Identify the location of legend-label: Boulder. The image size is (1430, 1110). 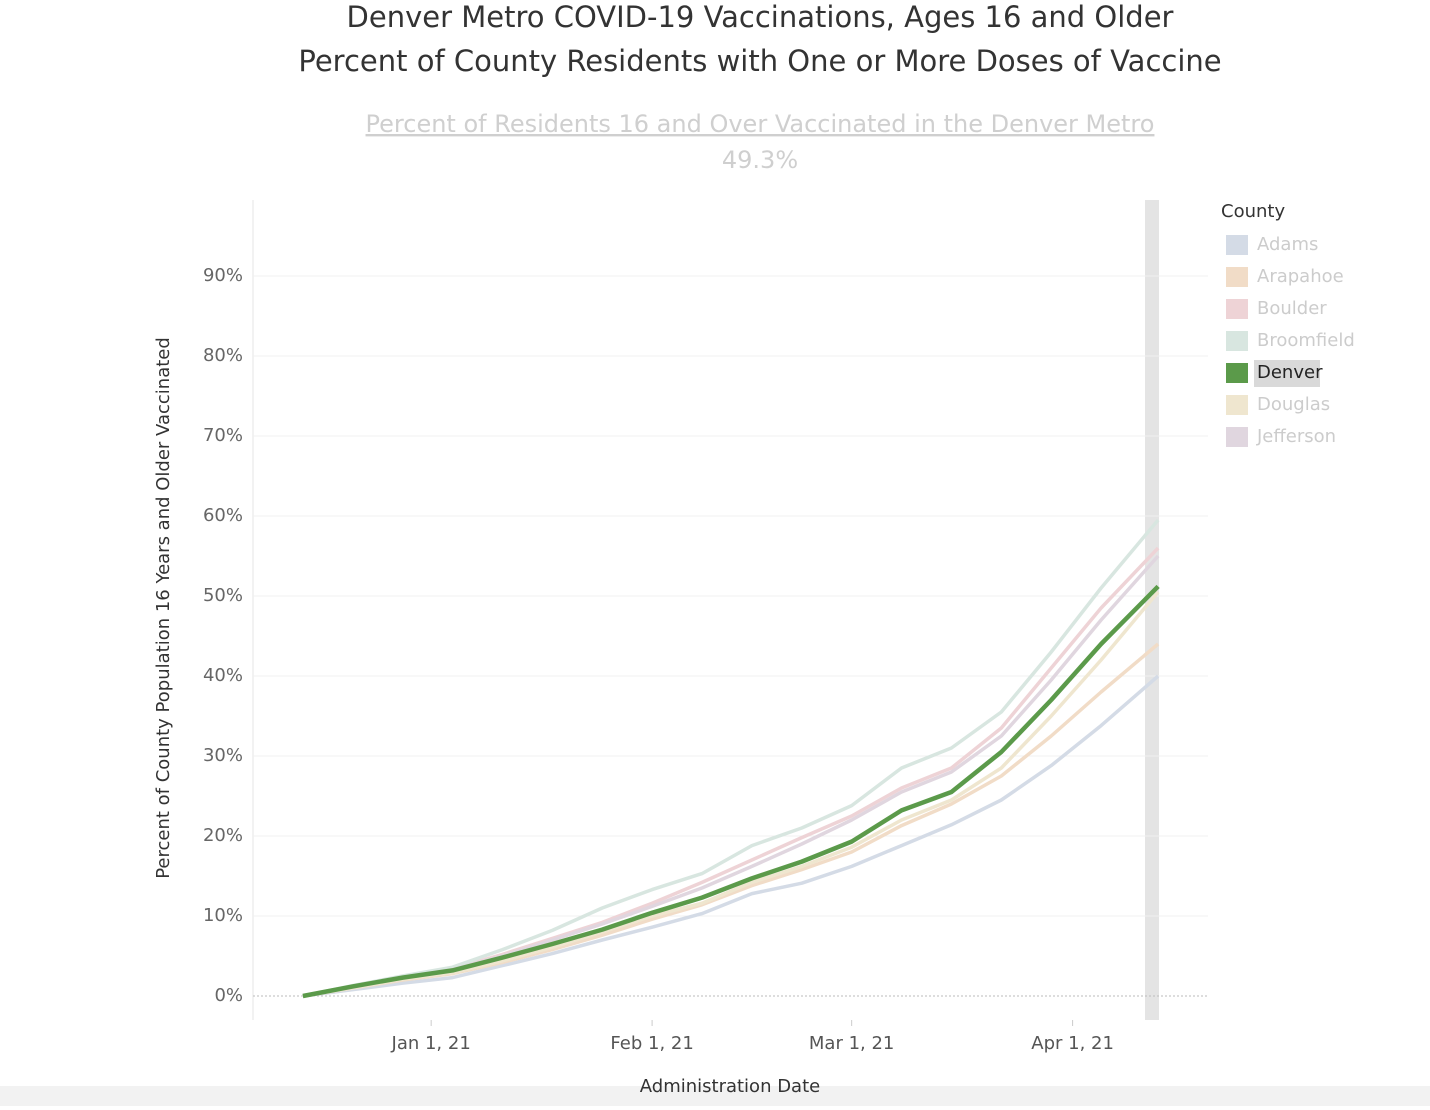
(1292, 308).